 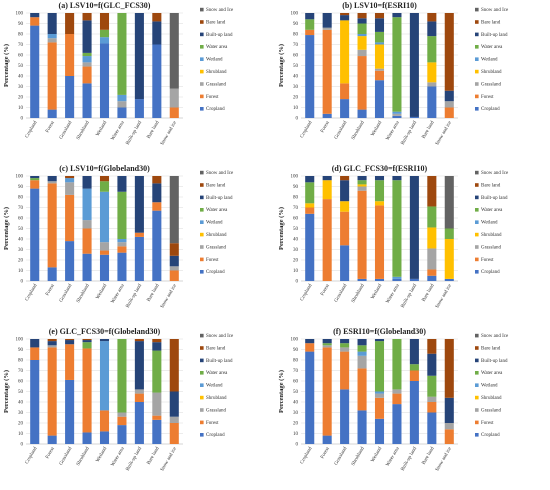 What do you see at coordinates (21, 208) in the screenshot?
I see `y-tick-label: 70` at bounding box center [21, 208].